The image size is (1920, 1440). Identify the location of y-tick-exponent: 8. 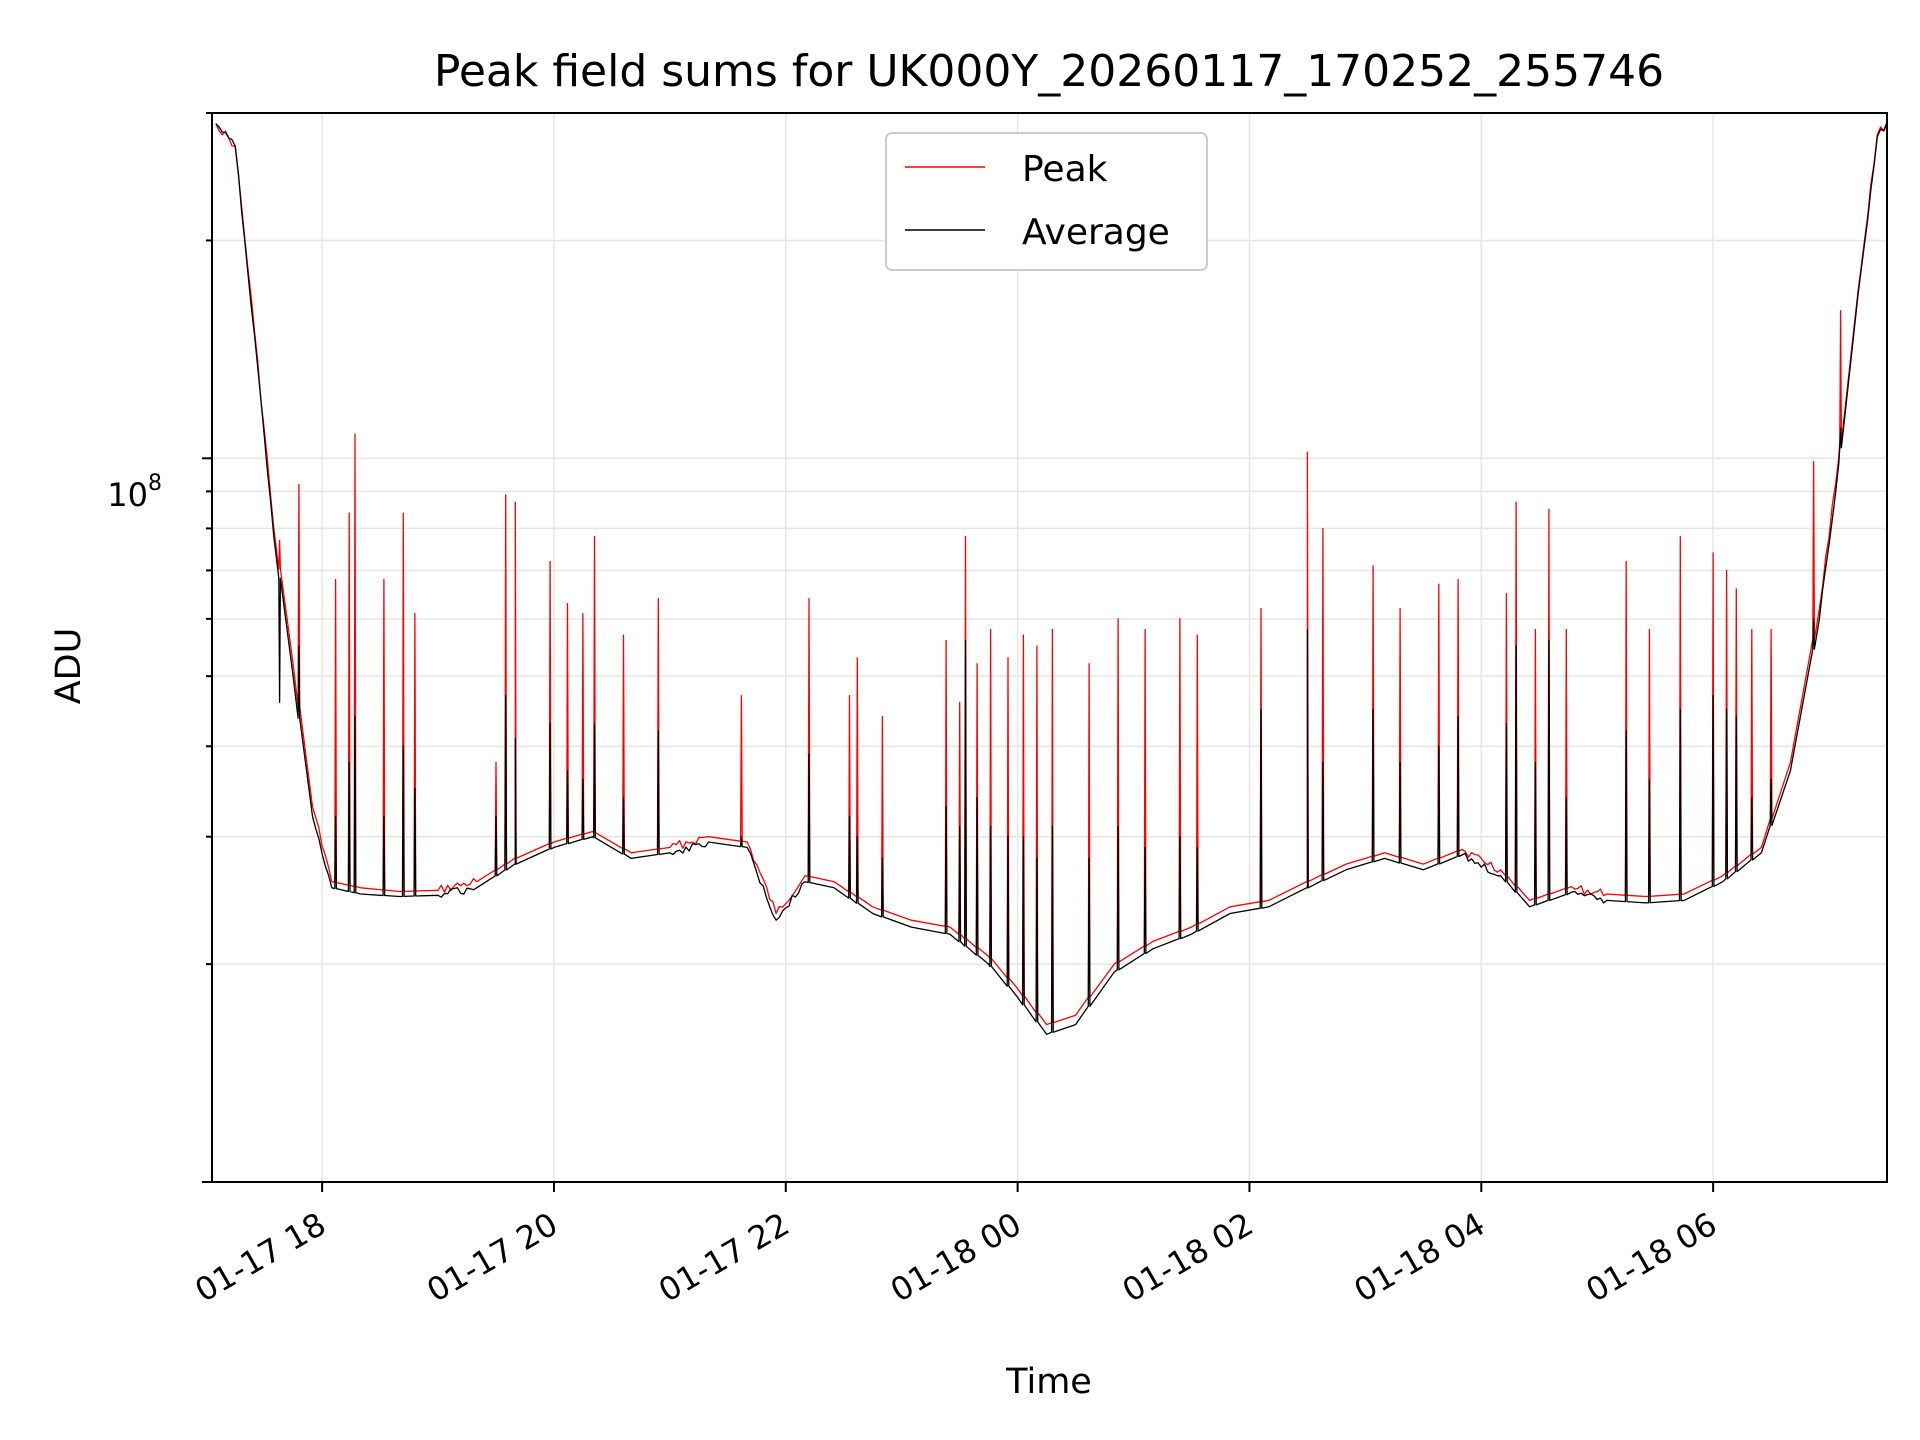
(155, 483).